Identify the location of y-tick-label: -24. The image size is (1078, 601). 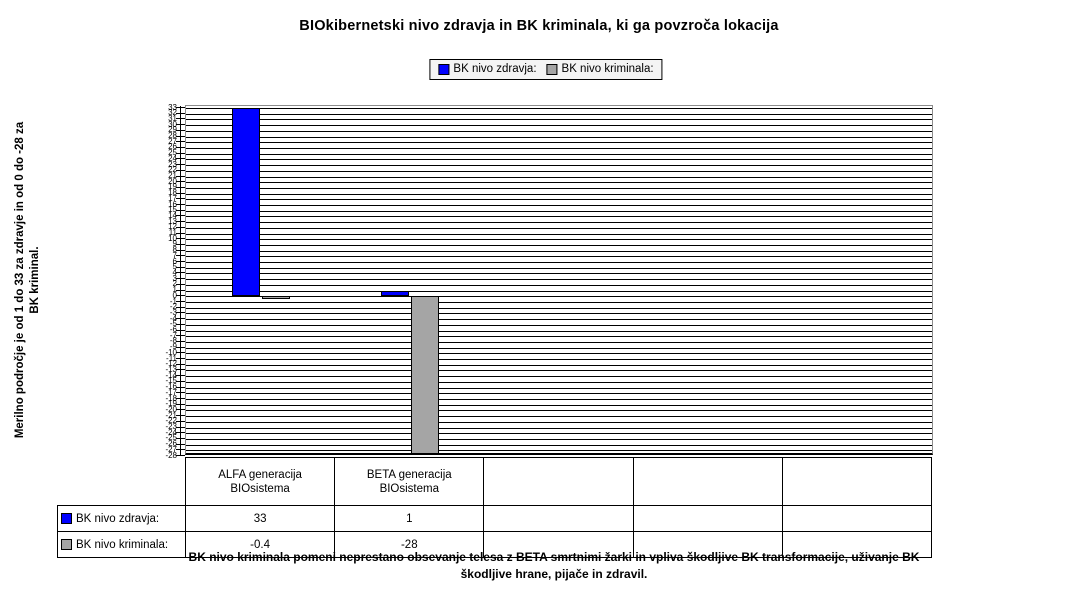
(171, 432).